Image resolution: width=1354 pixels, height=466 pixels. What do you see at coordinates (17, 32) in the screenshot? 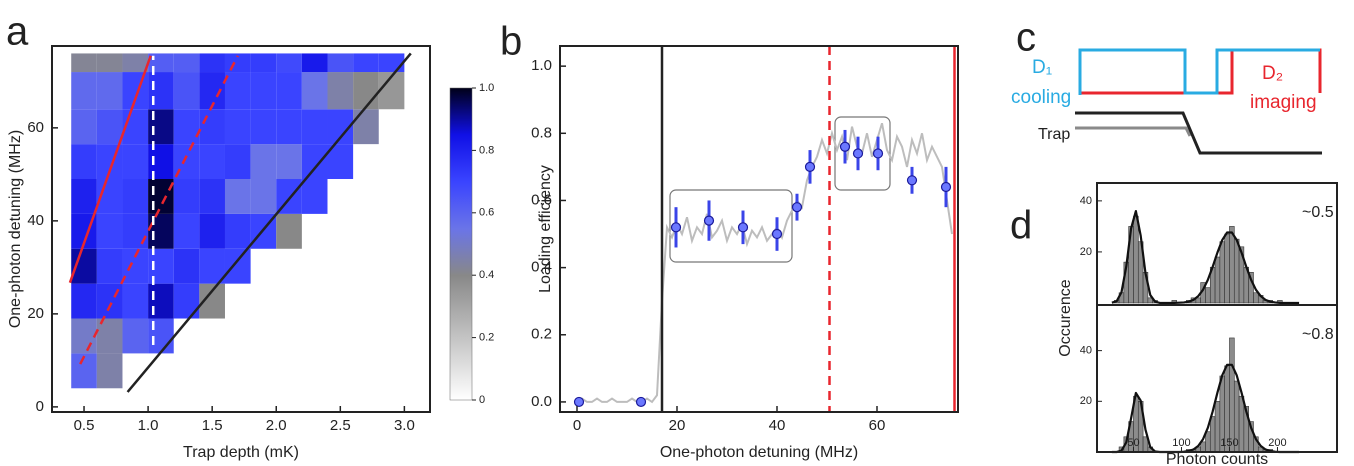
I see `panel-letter: a` at bounding box center [17, 32].